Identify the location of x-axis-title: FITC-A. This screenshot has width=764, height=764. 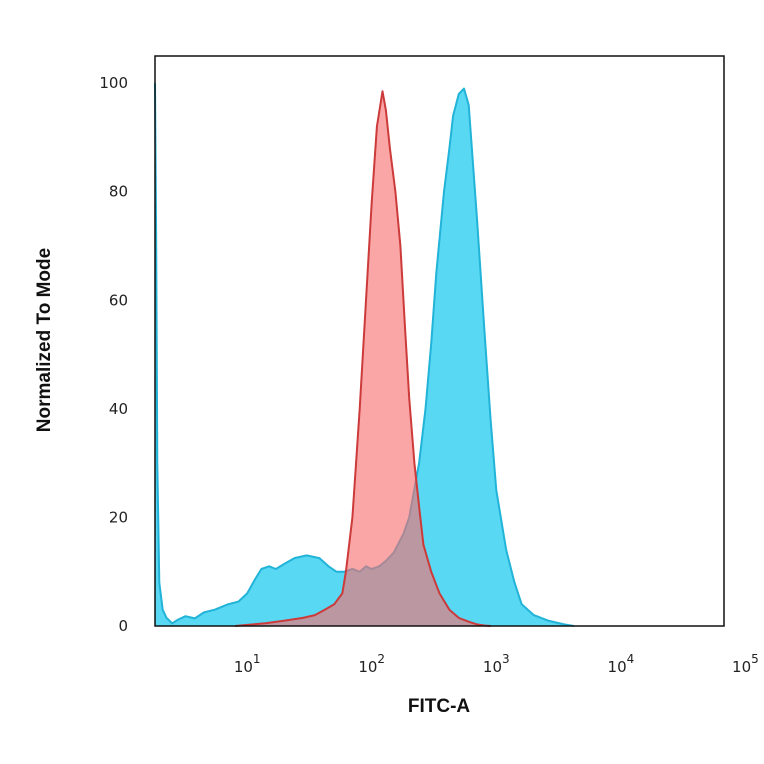
(439, 706).